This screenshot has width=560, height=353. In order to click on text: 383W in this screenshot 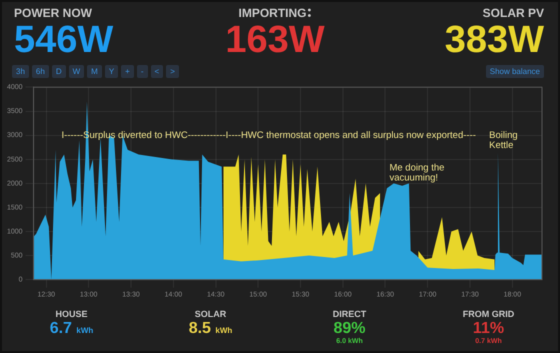, I will do `click(494, 40)`.